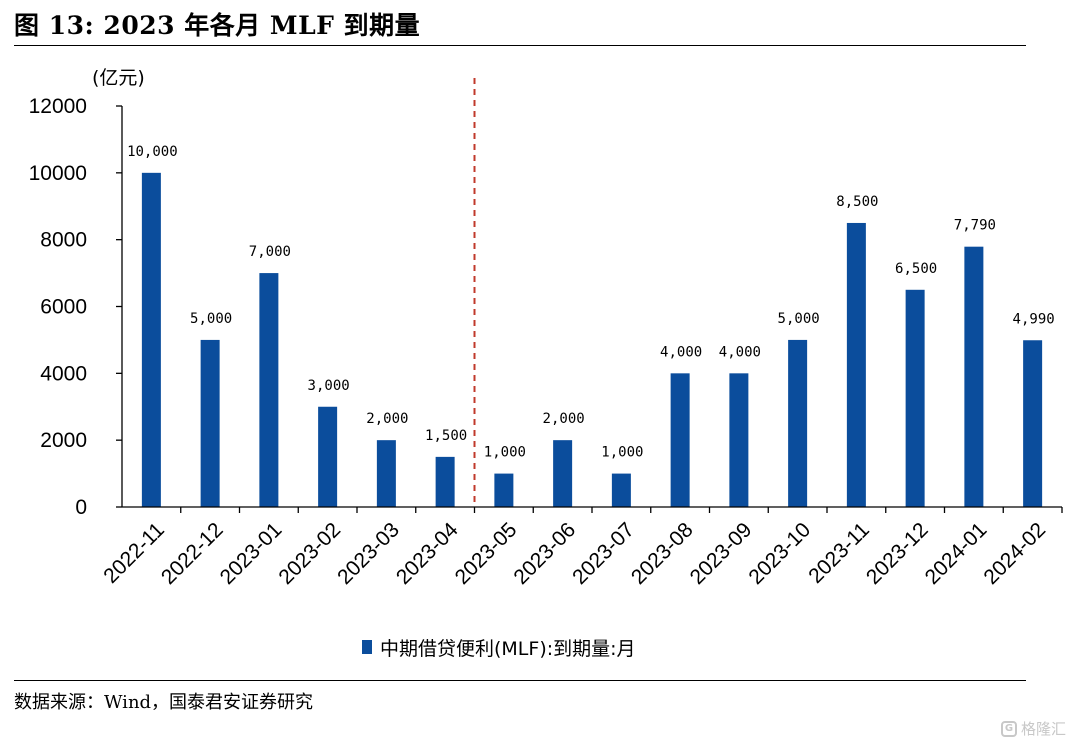  I want to click on title-rule, so click(520, 45).